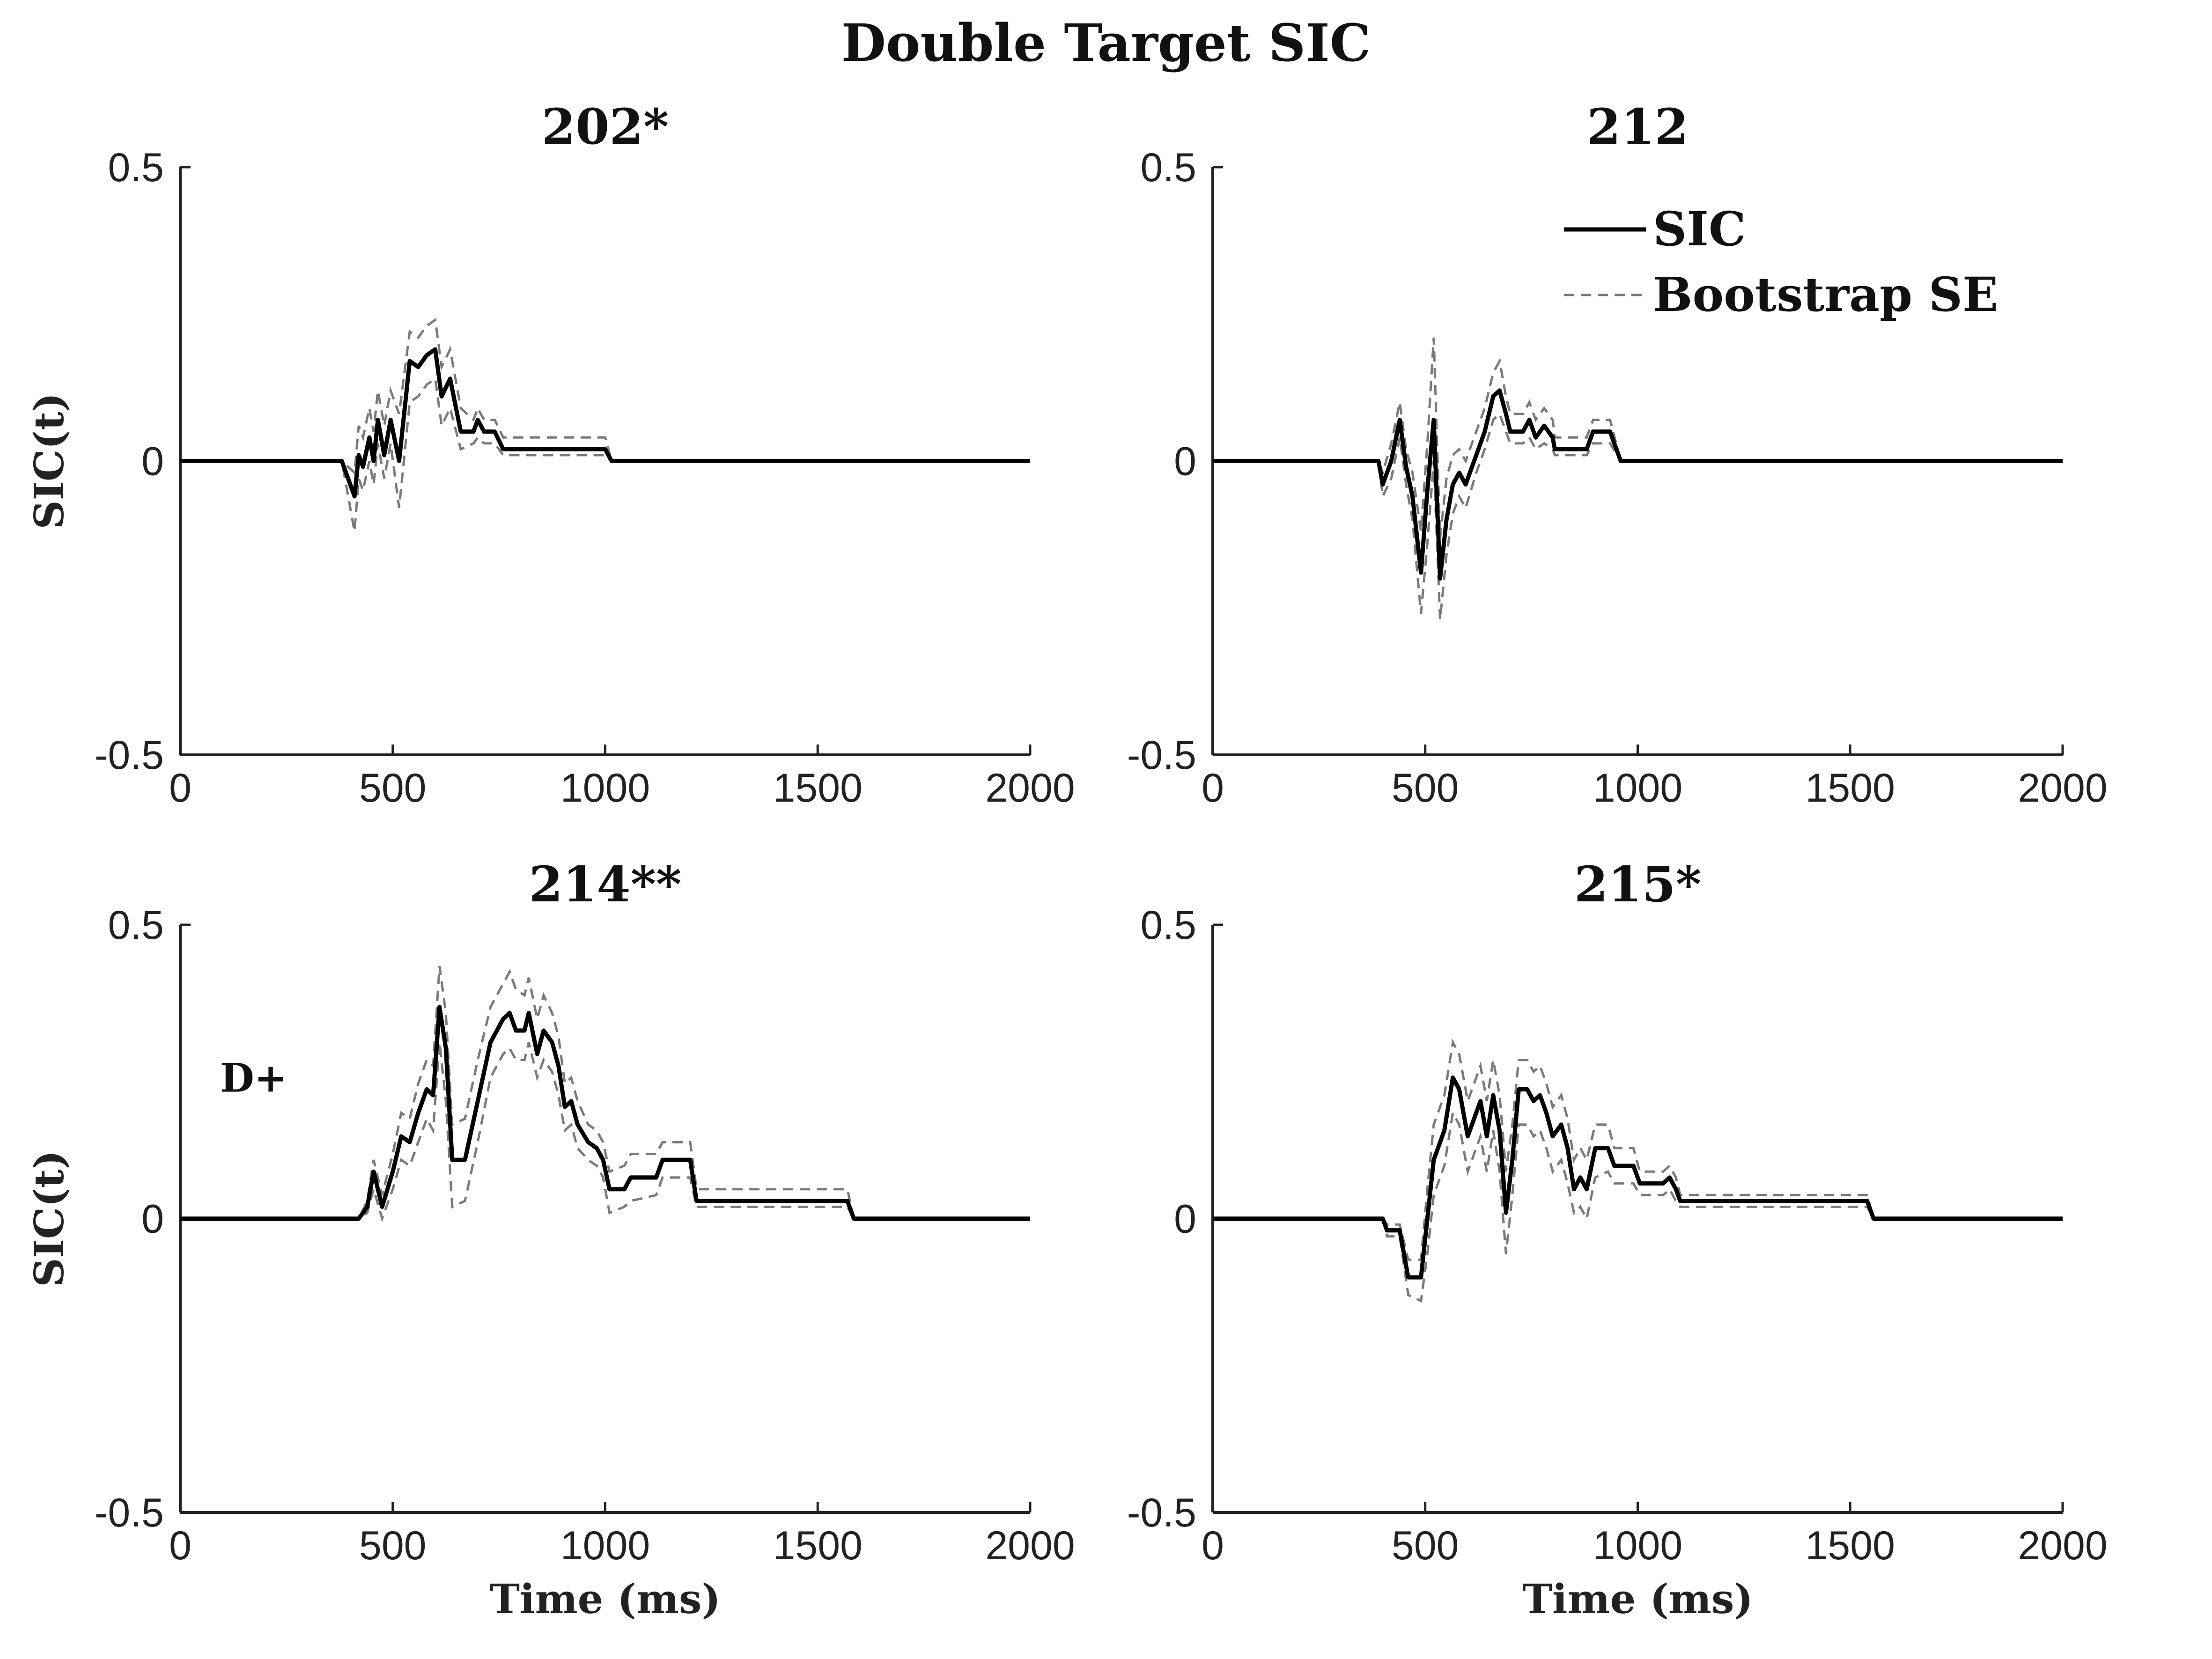 The height and width of the screenshot is (1659, 2212). Describe the element at coordinates (606, 884) in the screenshot. I see `panel-title: 214**` at that location.